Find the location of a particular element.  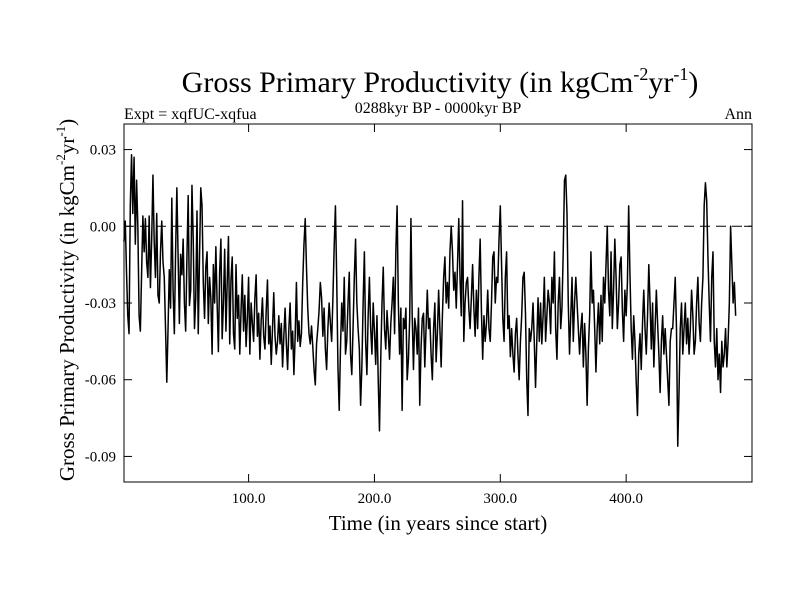

ylabel-sup1: -2 is located at coordinates (60, 159).